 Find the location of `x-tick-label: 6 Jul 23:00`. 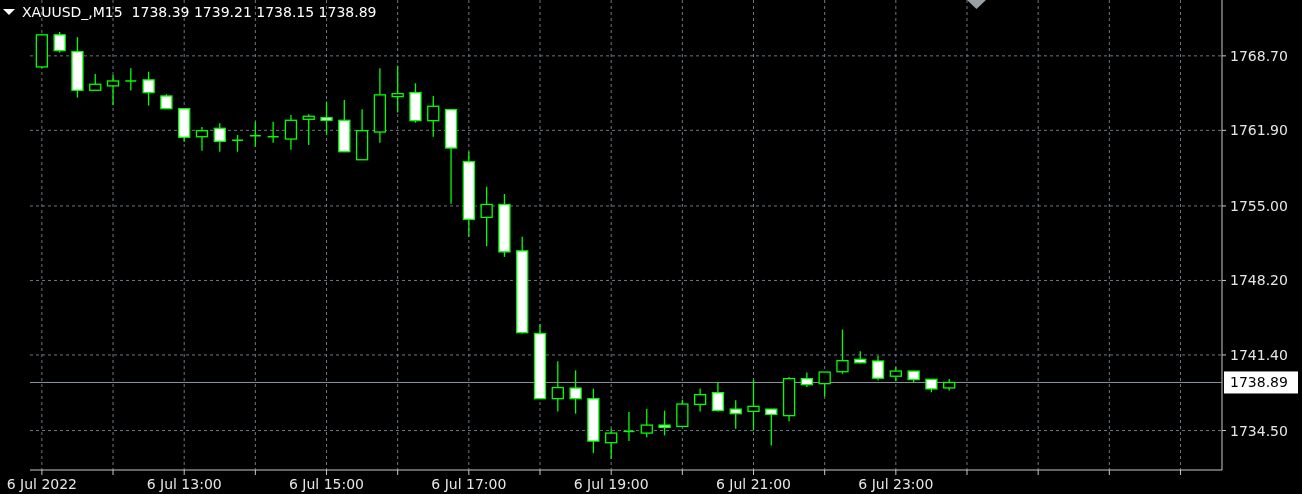

x-tick-label: 6 Jul 23:00 is located at coordinates (896, 484).